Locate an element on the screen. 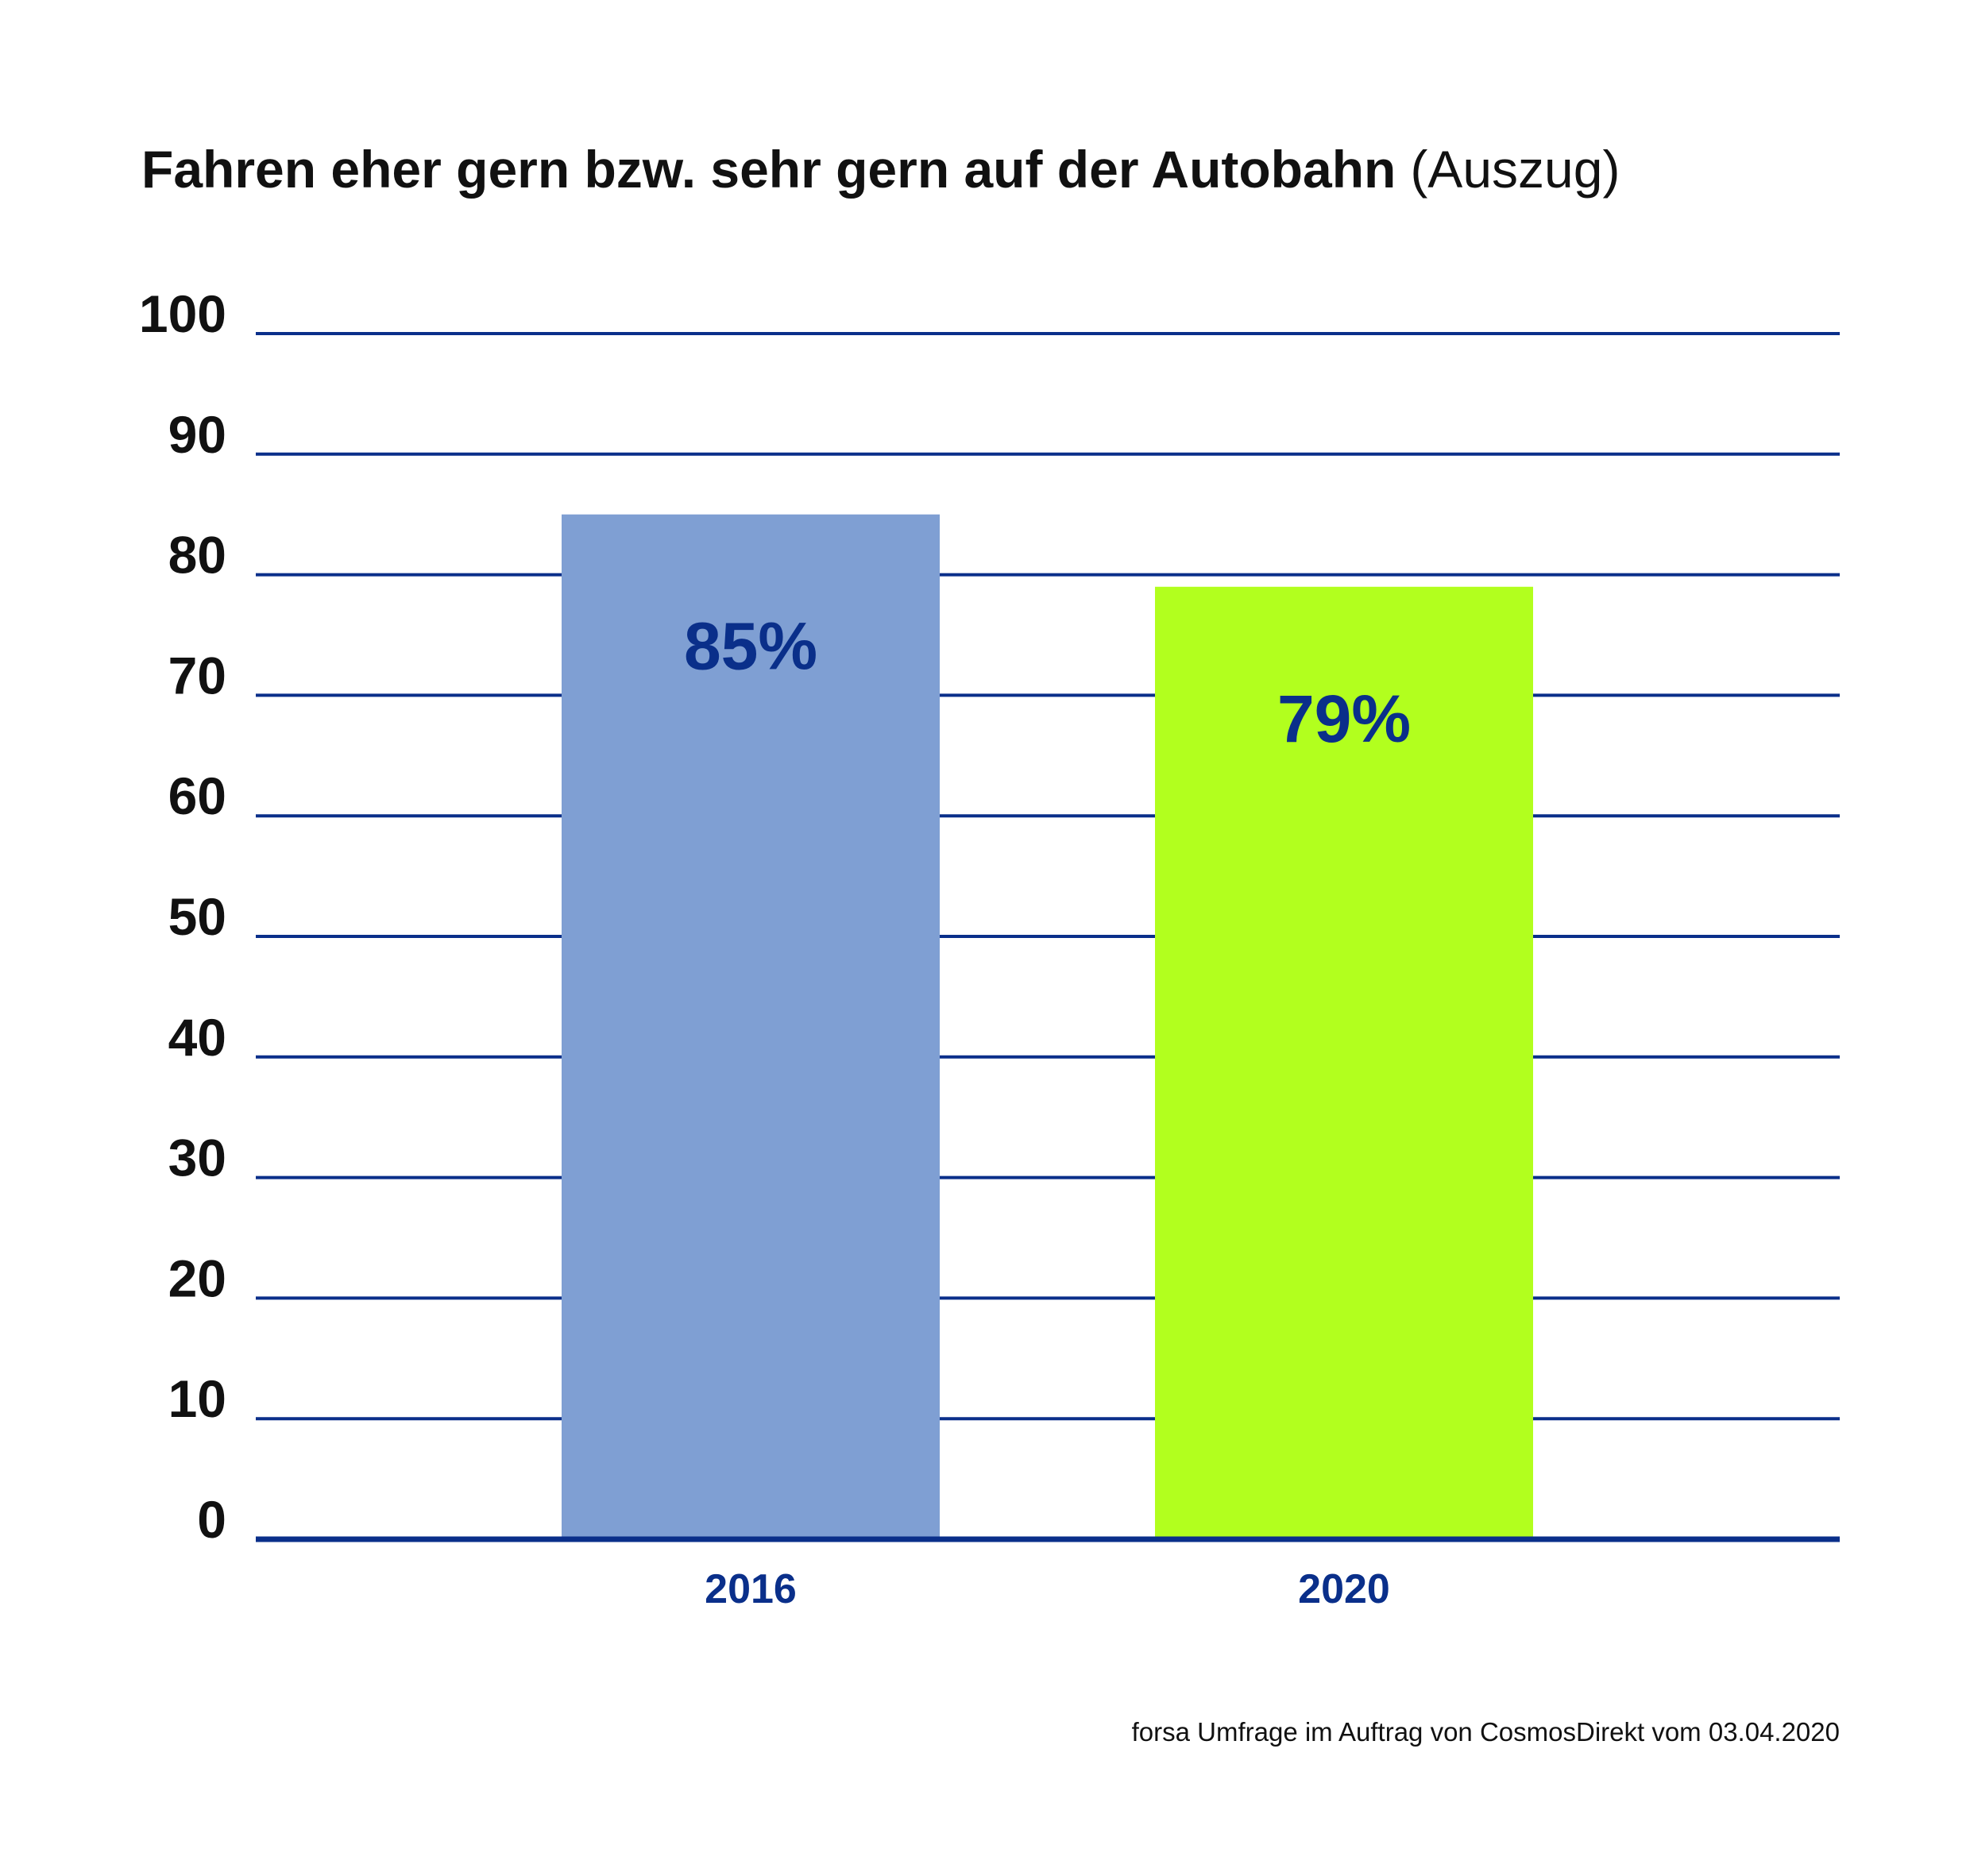  y-tick-label: 80 is located at coordinates (197, 555).